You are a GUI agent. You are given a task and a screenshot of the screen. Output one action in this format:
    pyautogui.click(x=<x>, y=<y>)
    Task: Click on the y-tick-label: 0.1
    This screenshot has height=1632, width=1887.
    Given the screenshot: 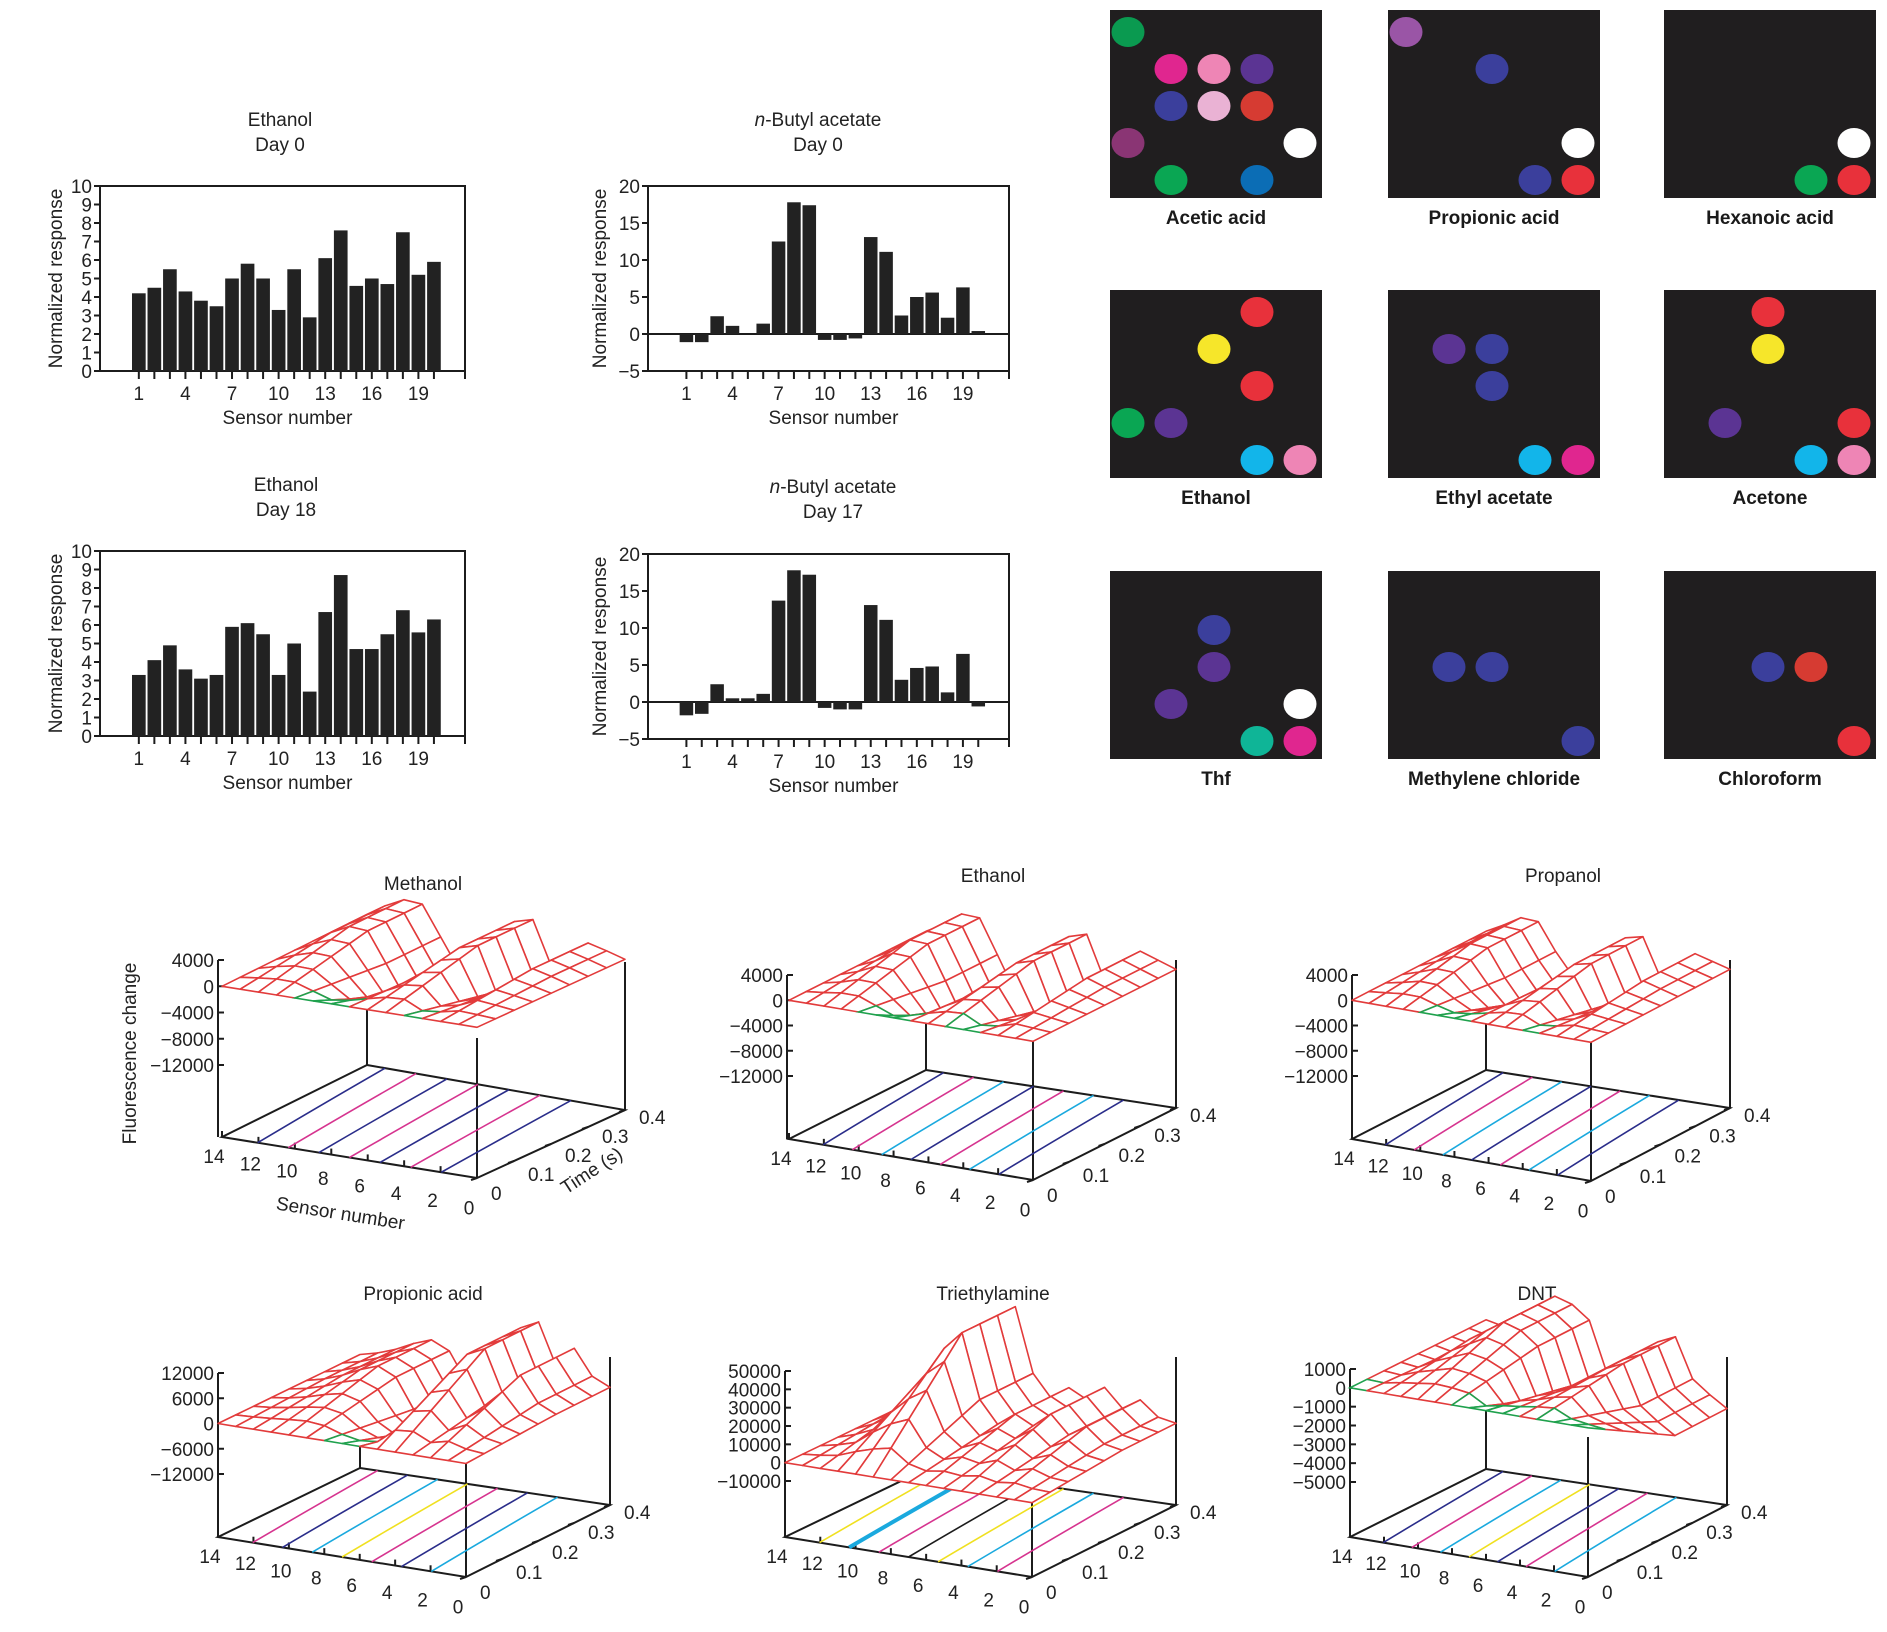 What is the action you would take?
    pyautogui.click(x=529, y=1573)
    